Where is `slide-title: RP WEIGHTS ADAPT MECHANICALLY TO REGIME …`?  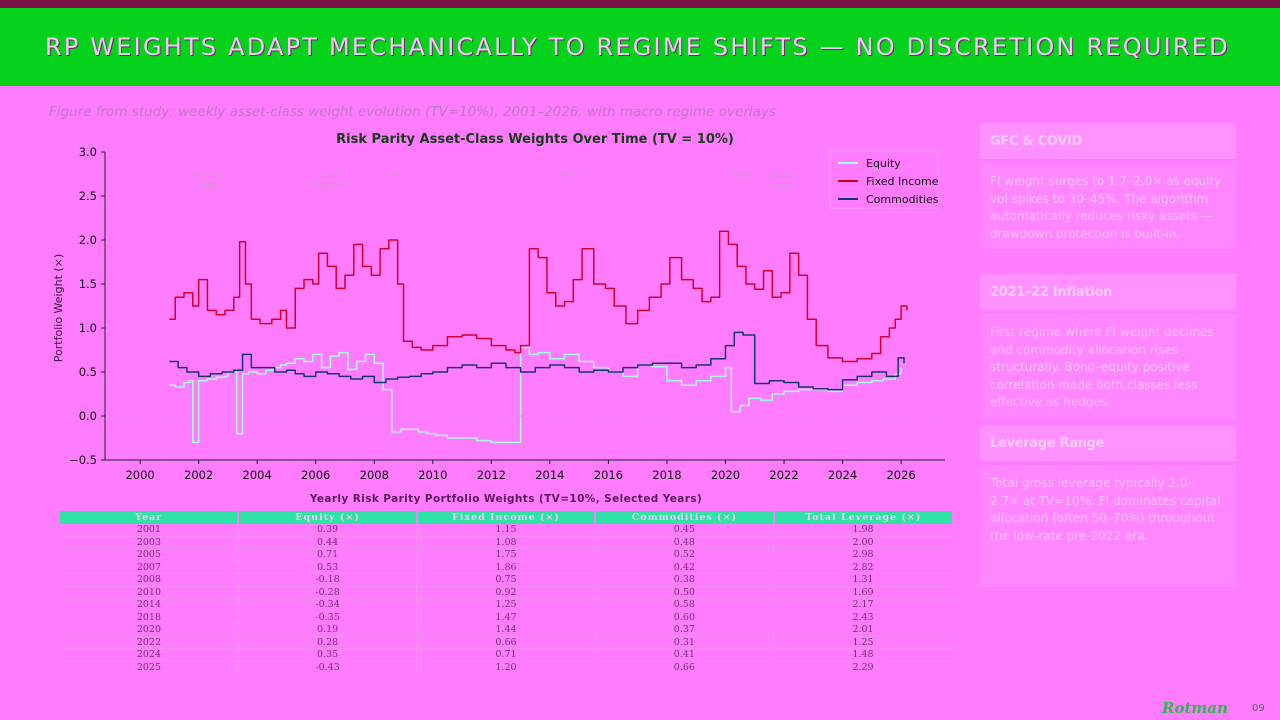 slide-title: RP WEIGHTS ADAPT MECHANICALLY TO REGIME … is located at coordinates (637, 47).